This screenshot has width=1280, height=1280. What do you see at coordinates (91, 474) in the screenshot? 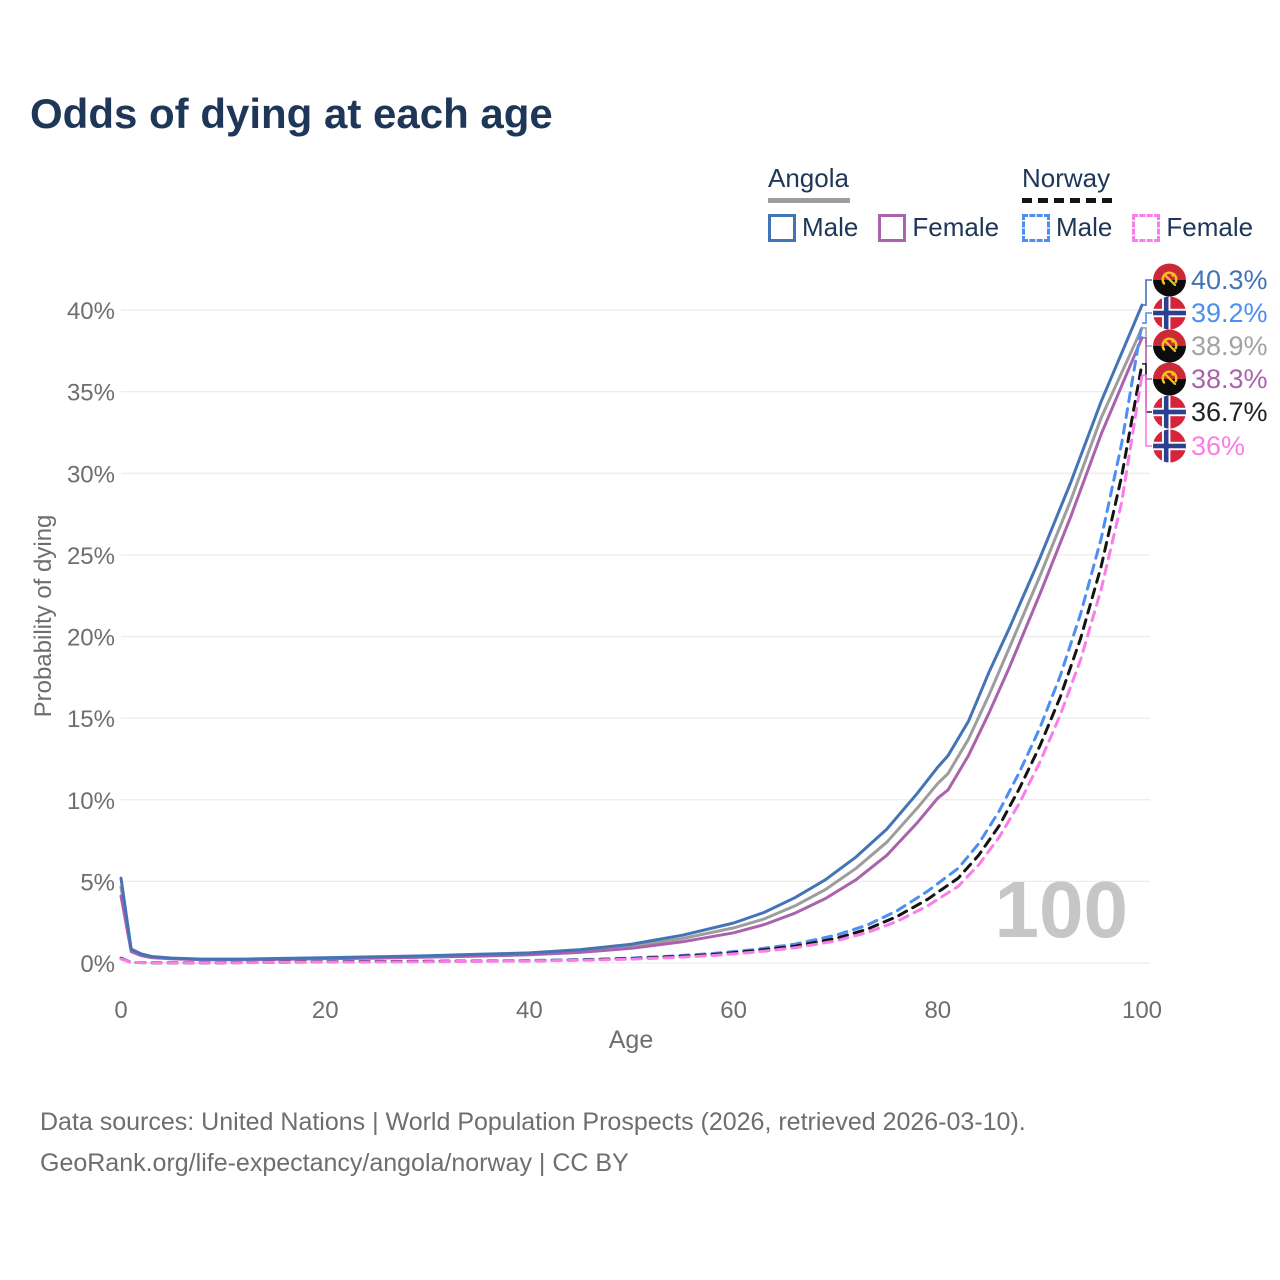
I see `y-tick-label: 30%` at bounding box center [91, 474].